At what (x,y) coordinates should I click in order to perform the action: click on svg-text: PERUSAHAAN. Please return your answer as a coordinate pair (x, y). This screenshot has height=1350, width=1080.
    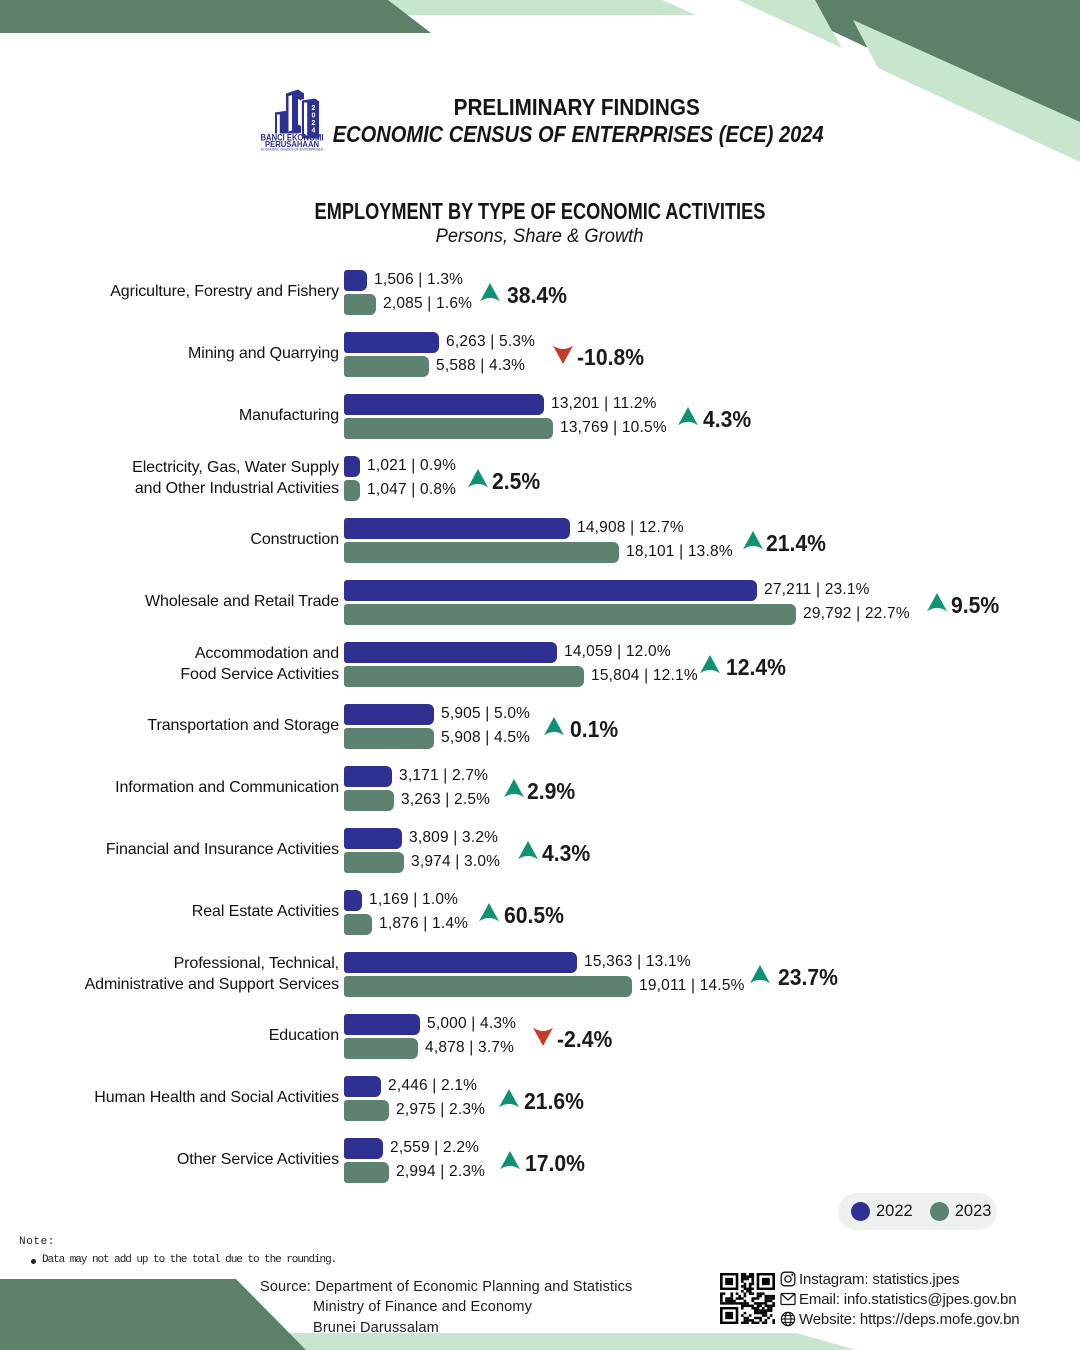
    Looking at the image, I should click on (292, 144).